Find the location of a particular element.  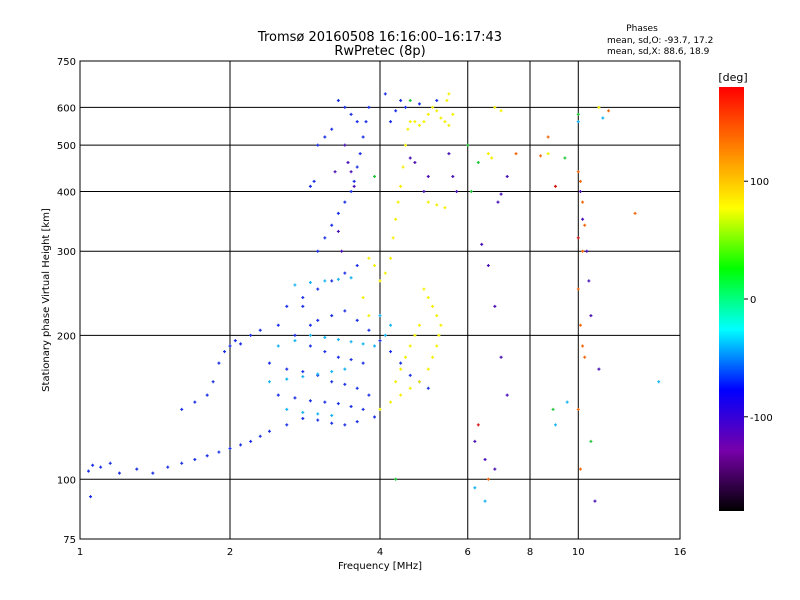

y-axis-label: Stationary phase Virtual Height [km] is located at coordinates (46, 300).